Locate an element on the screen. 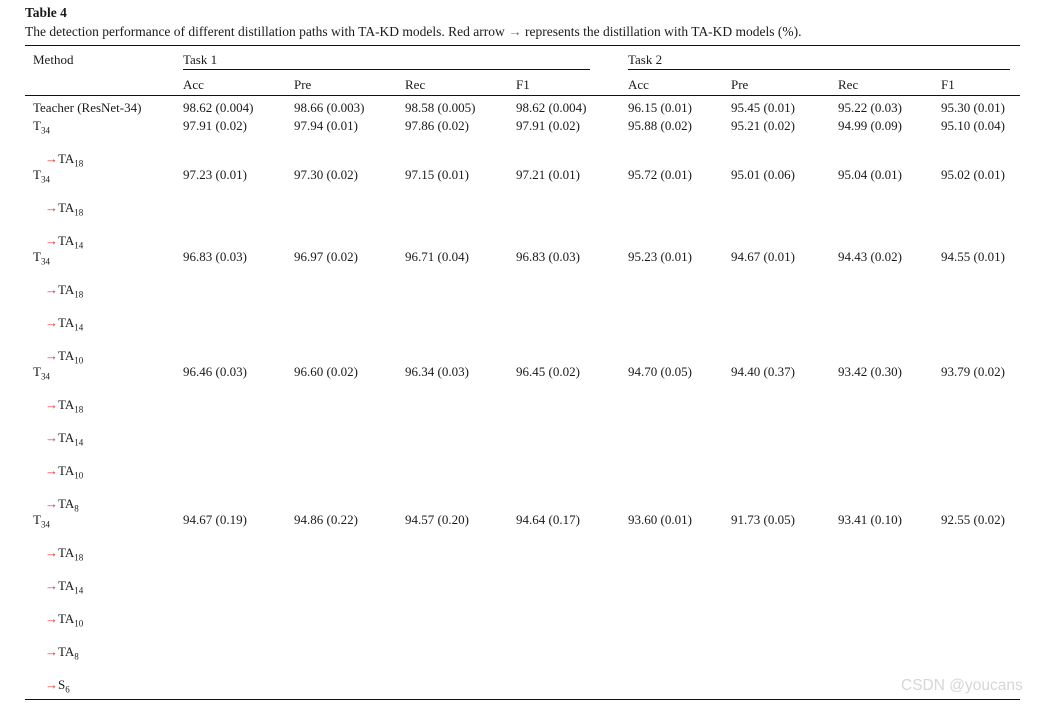 This screenshot has width=1048, height=708. metric-value: 94.64 (0.17) is located at coordinates (548, 519).